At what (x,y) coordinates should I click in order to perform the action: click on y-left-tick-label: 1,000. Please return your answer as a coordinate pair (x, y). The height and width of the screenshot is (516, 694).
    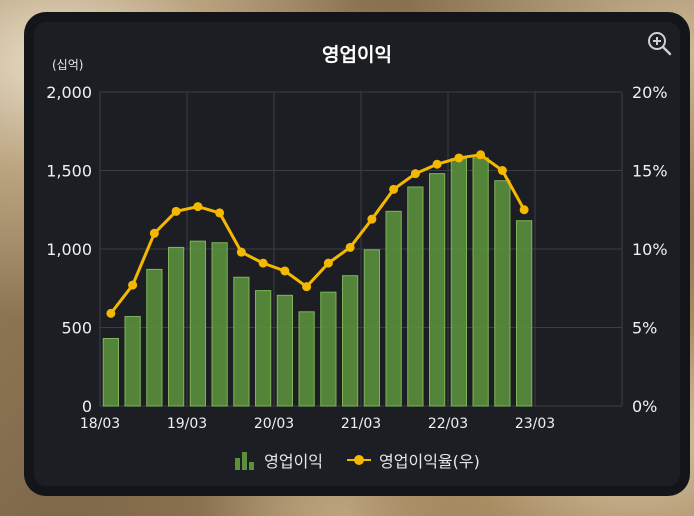
    Looking at the image, I should click on (69, 249).